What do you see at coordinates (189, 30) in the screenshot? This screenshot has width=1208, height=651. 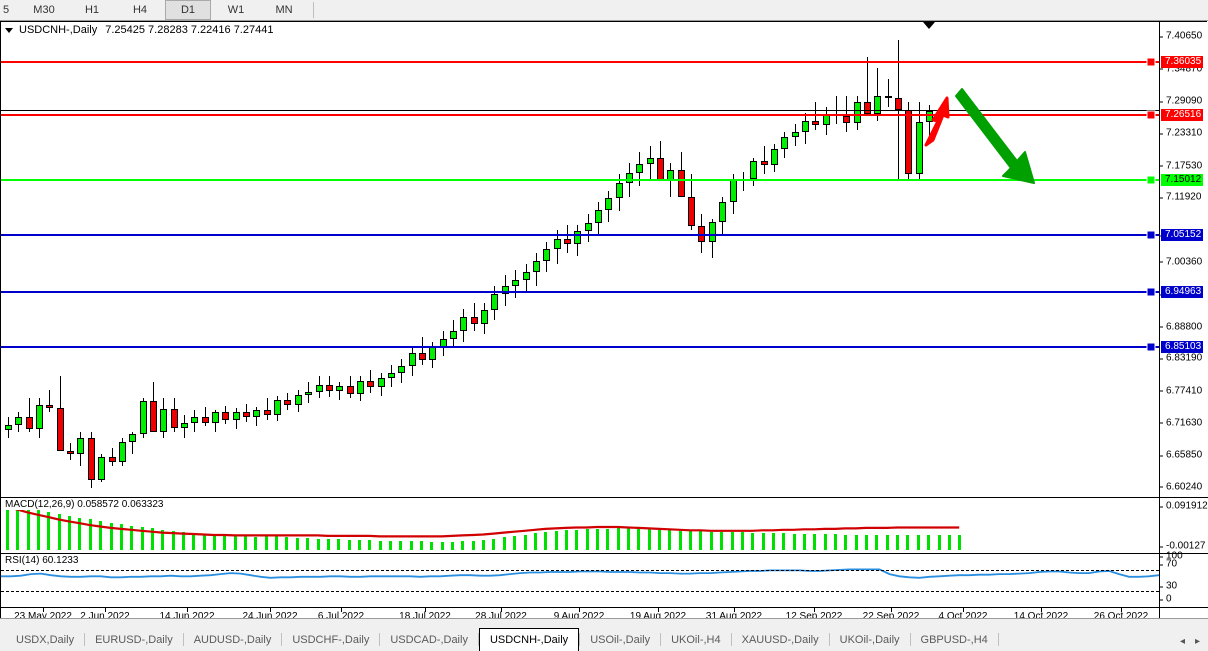 I see `chart-ohlc-values: 7.25425 7.28283 7.22416 7.27441` at bounding box center [189, 30].